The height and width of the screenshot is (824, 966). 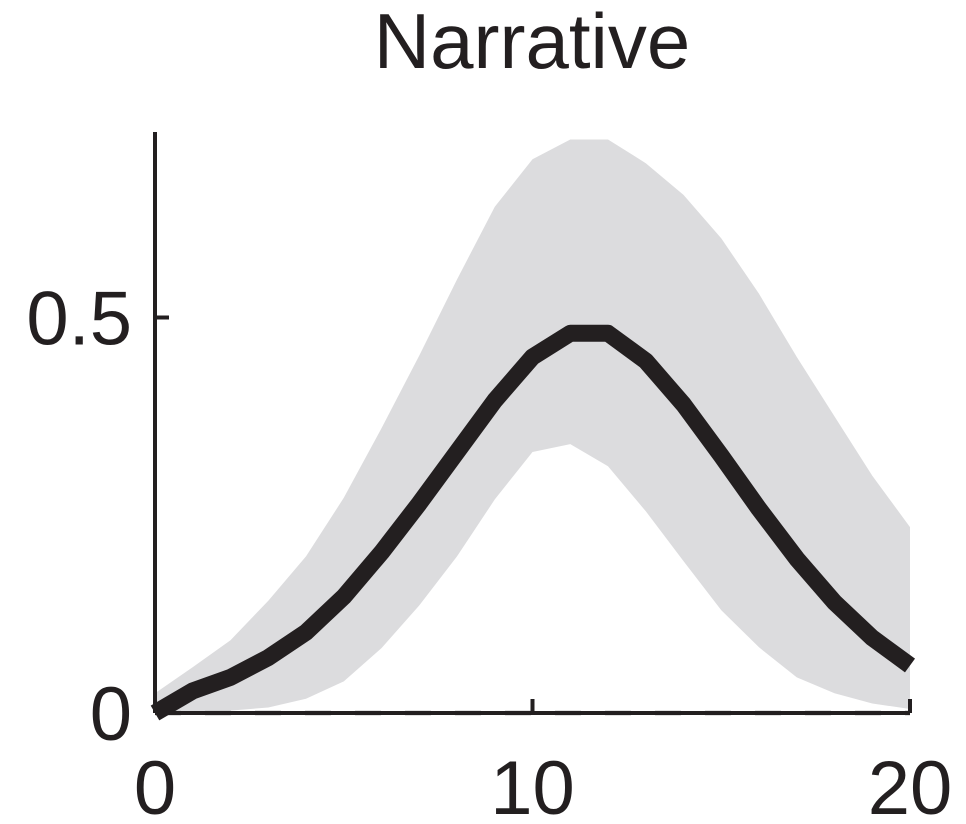 I want to click on x-tick-label: 0, so click(x=155, y=785).